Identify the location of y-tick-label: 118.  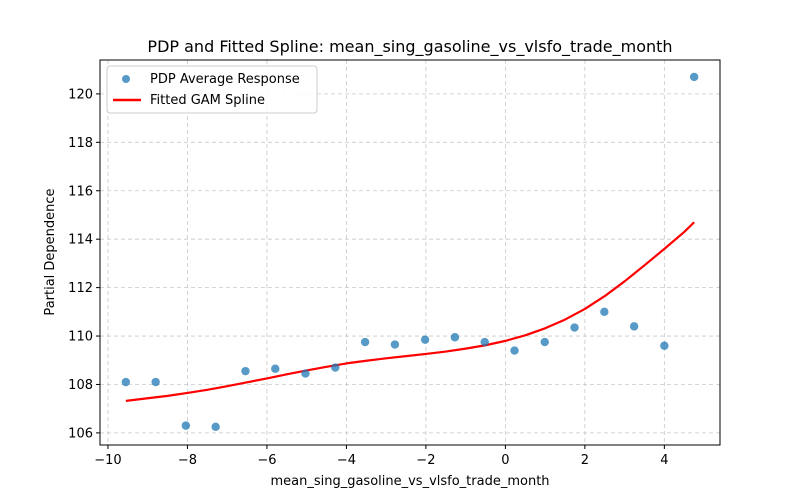
(80, 143).